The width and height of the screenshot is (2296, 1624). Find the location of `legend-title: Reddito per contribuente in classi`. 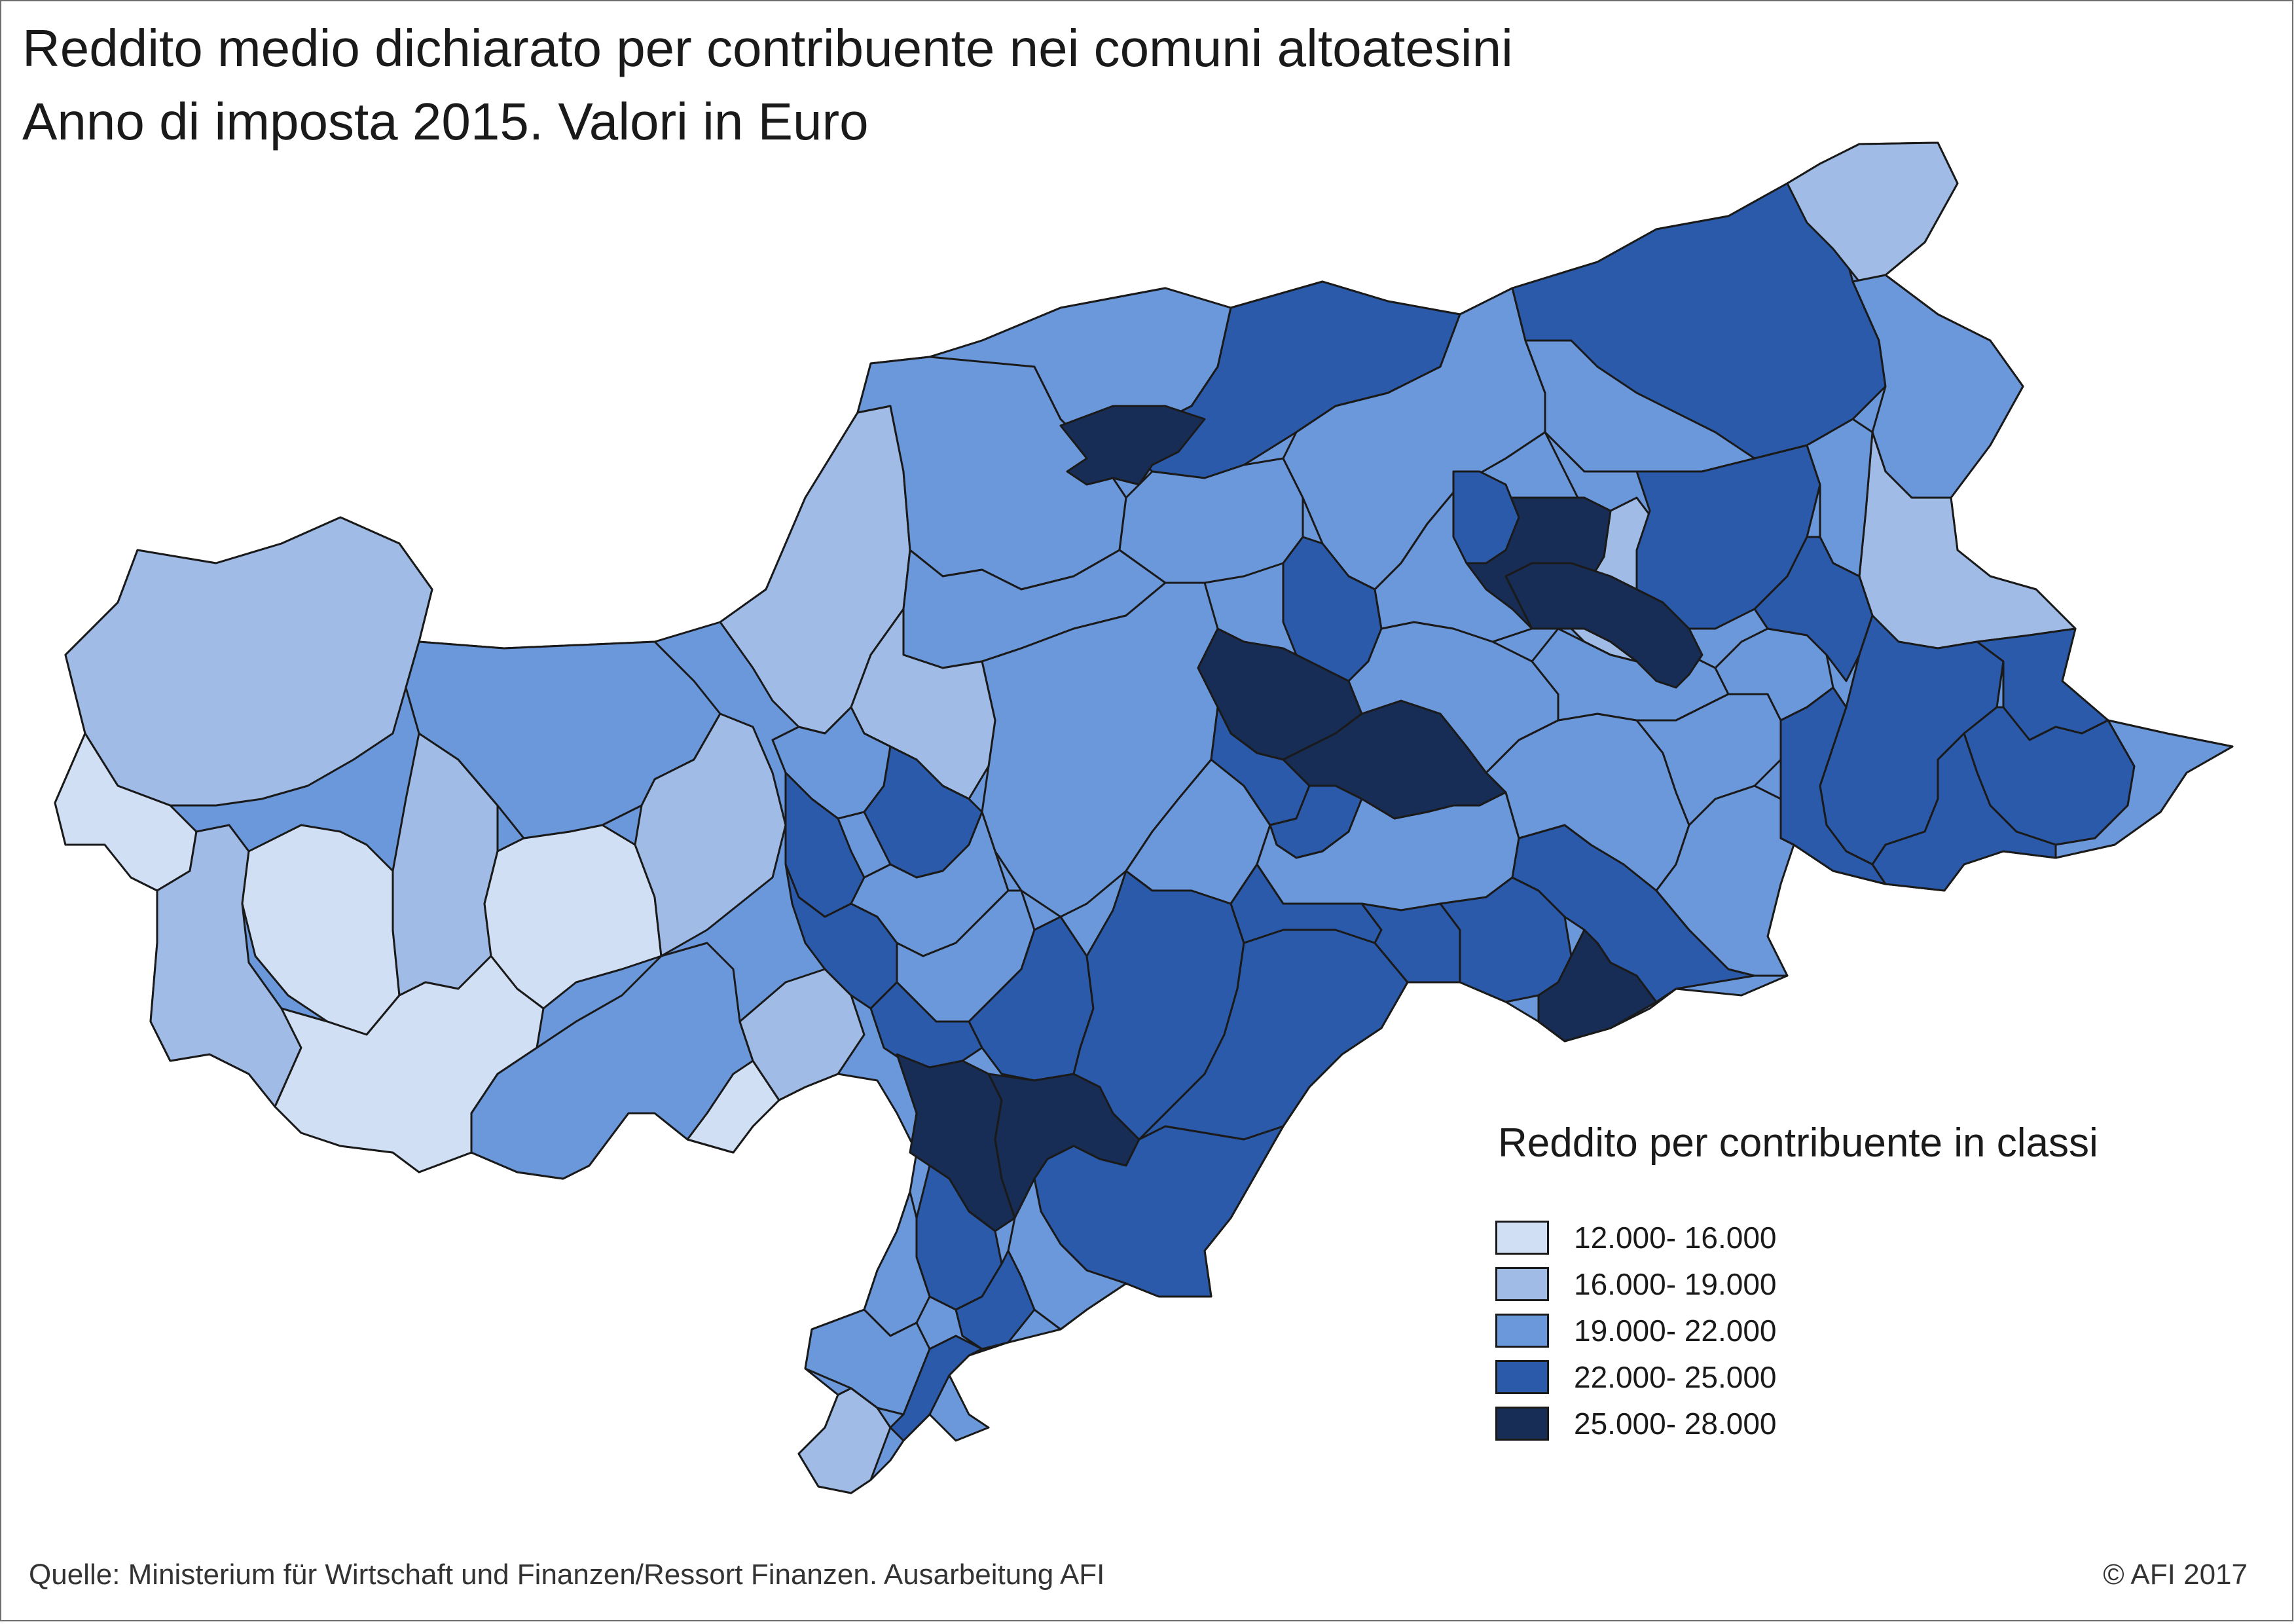

legend-title: Reddito per contribuente in classi is located at coordinates (1798, 1143).